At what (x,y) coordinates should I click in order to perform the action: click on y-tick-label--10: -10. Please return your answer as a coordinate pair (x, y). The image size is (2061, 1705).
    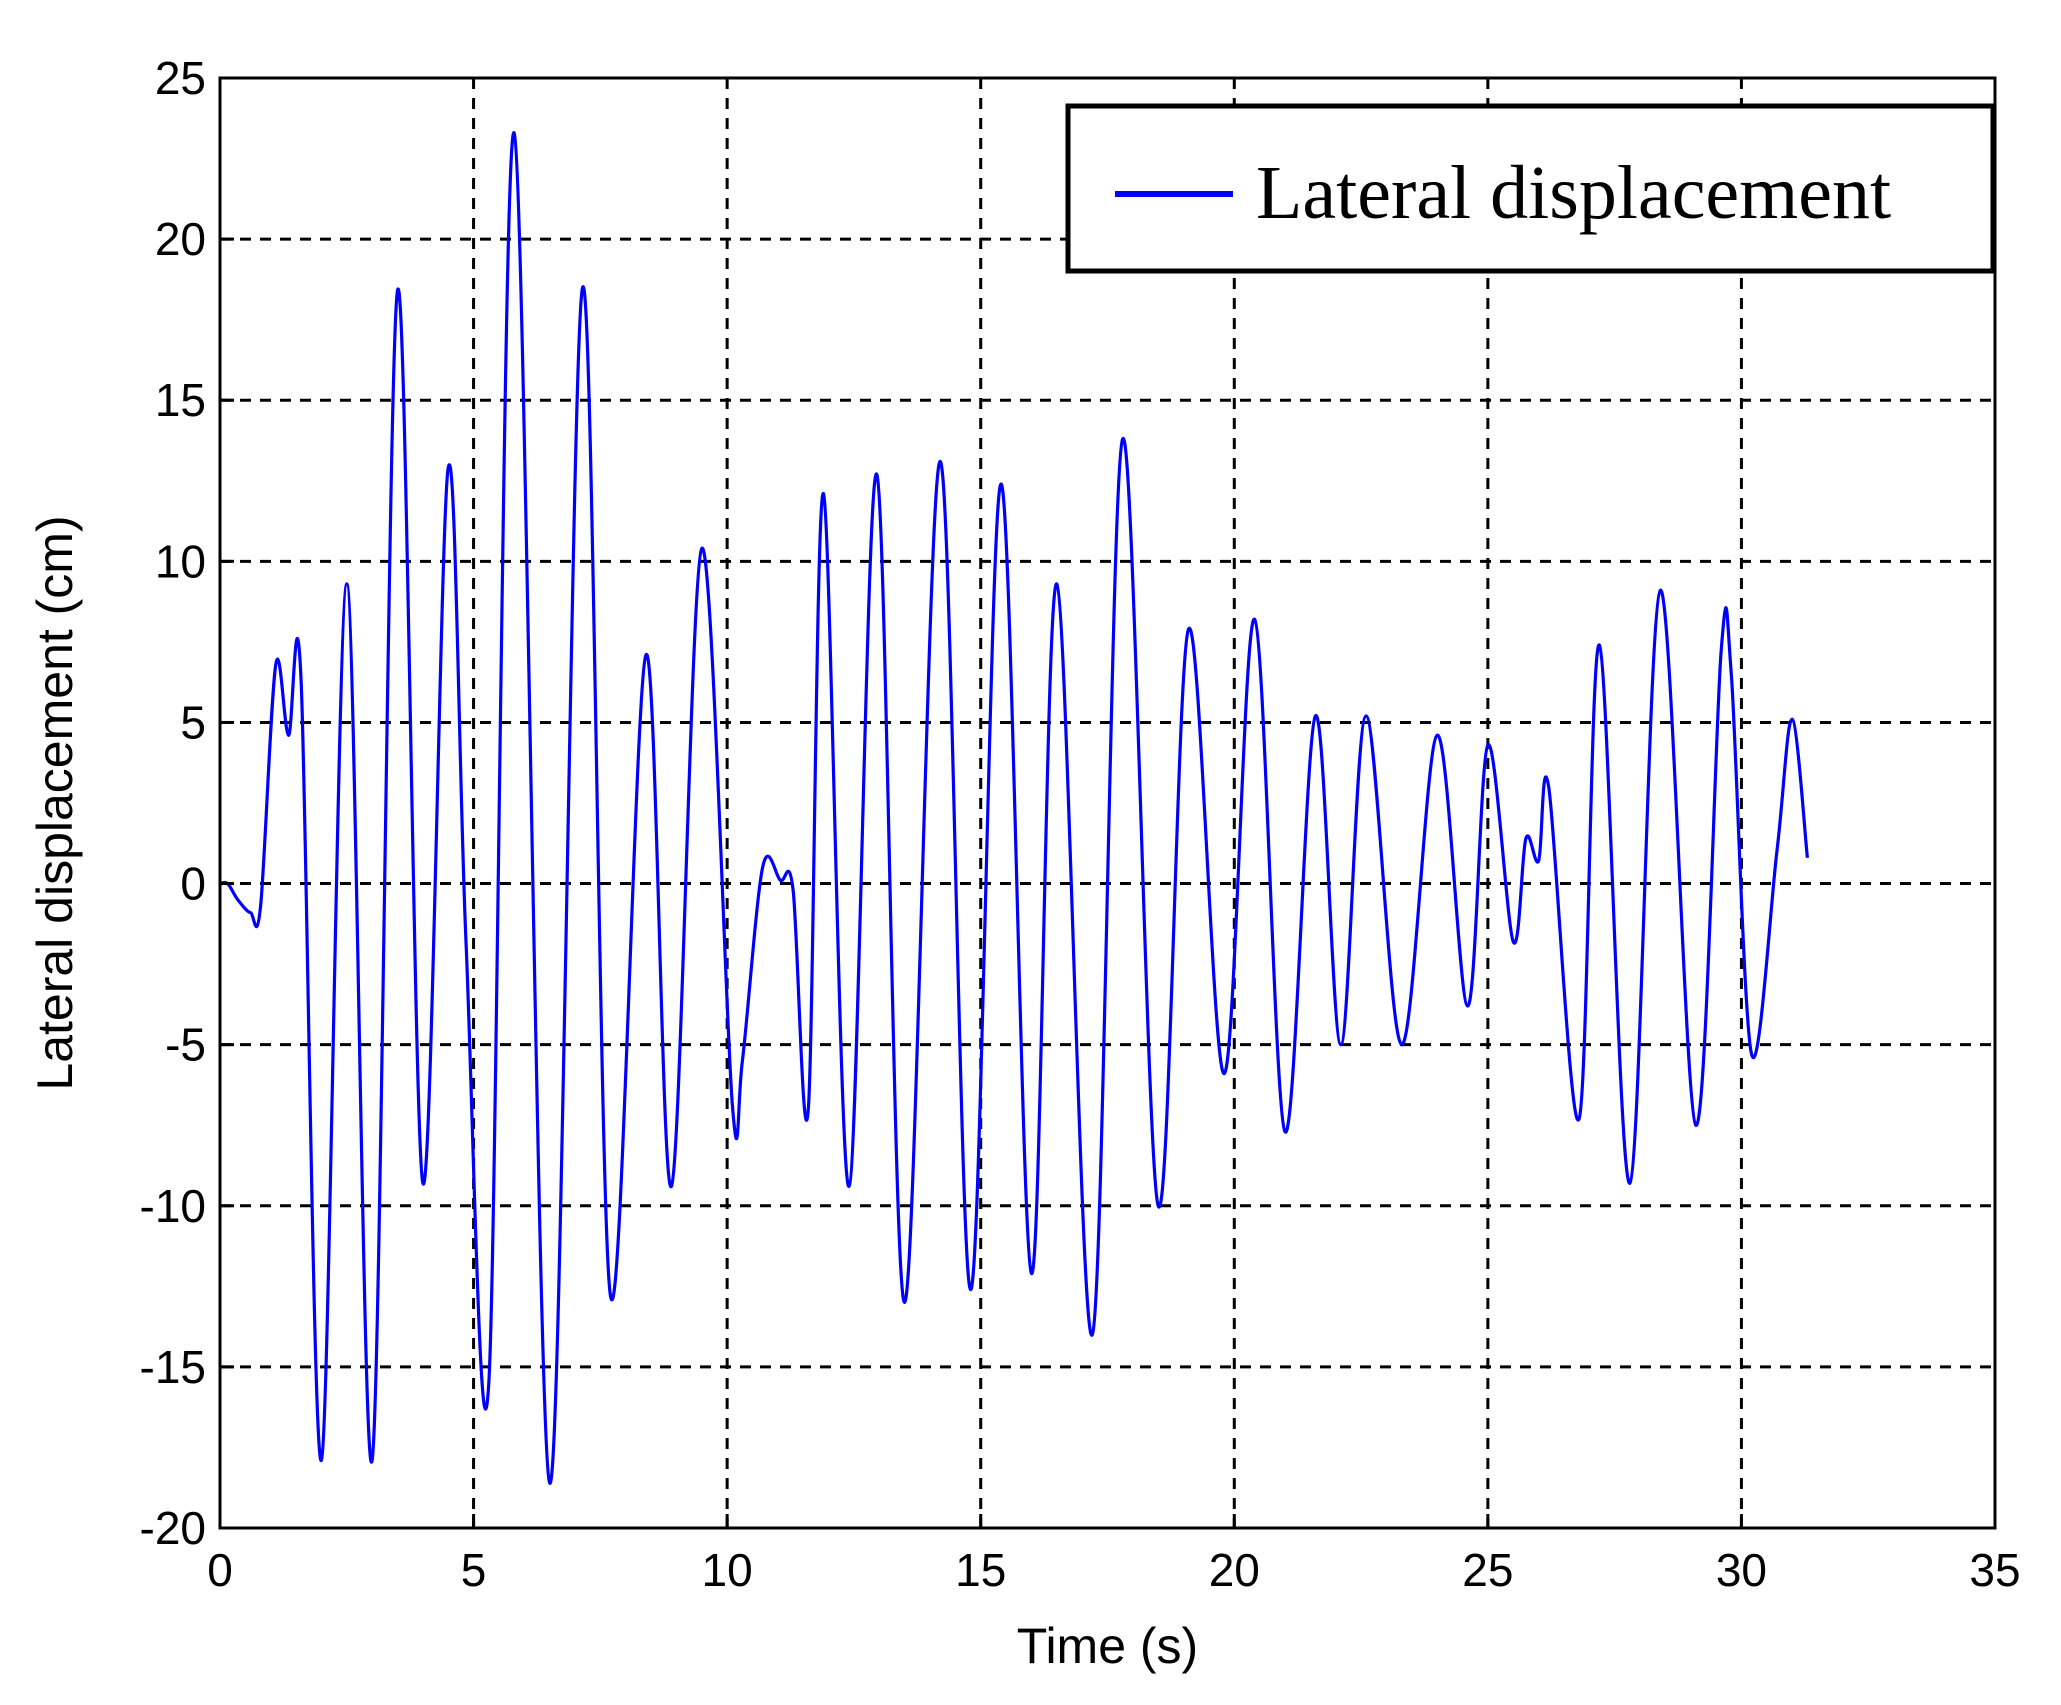
    Looking at the image, I should click on (173, 1206).